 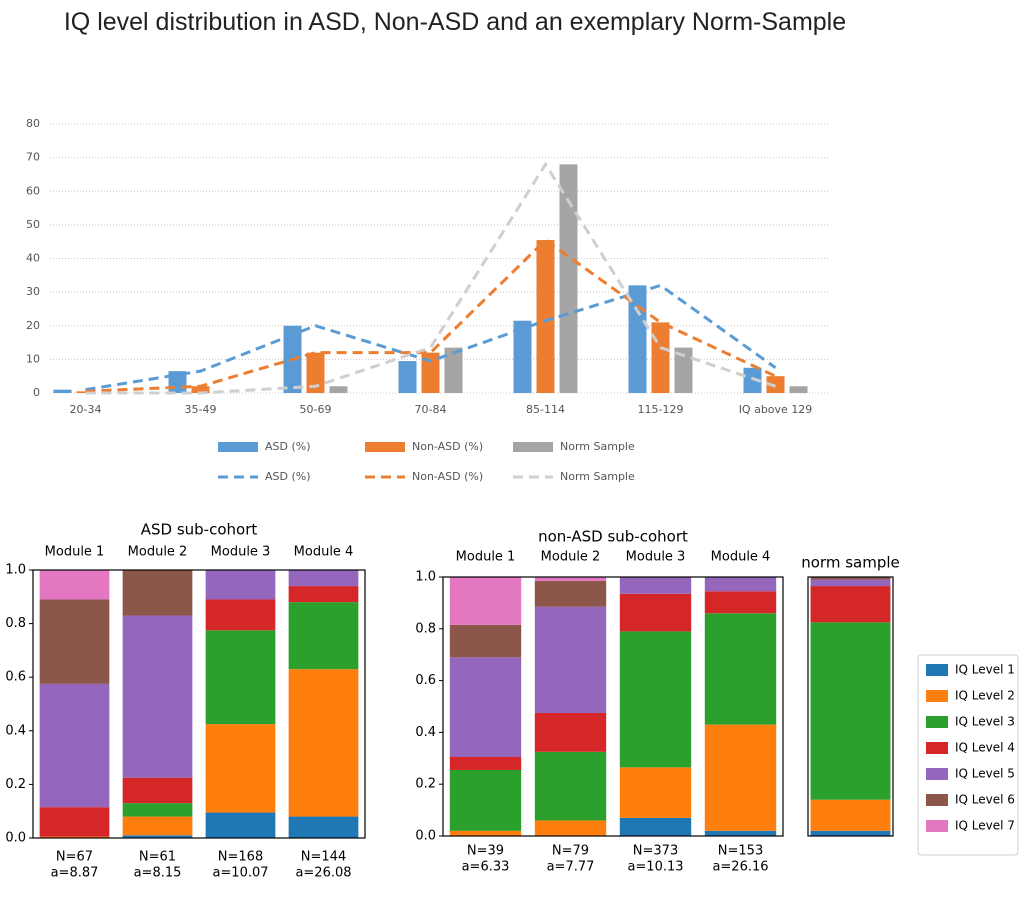 What do you see at coordinates (655, 867) in the screenshot?
I see `a-label: a=10.13` at bounding box center [655, 867].